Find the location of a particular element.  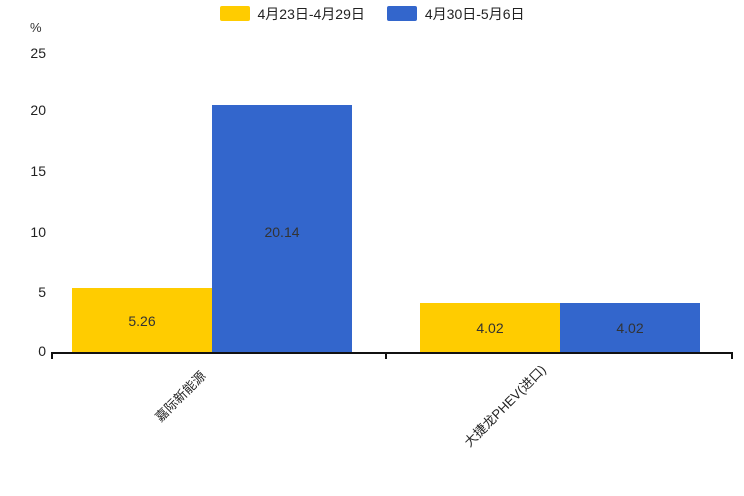

x-axis-tick-start is located at coordinates (52, 355).